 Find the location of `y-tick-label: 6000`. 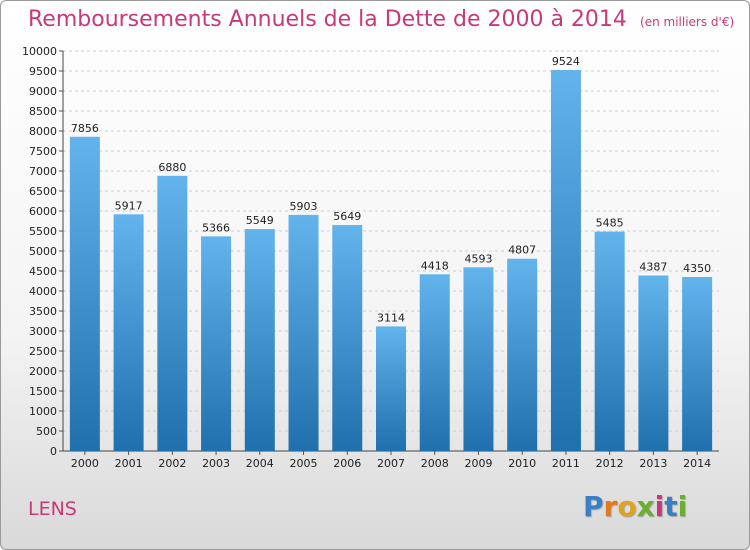

y-tick-label: 6000 is located at coordinates (43, 211).